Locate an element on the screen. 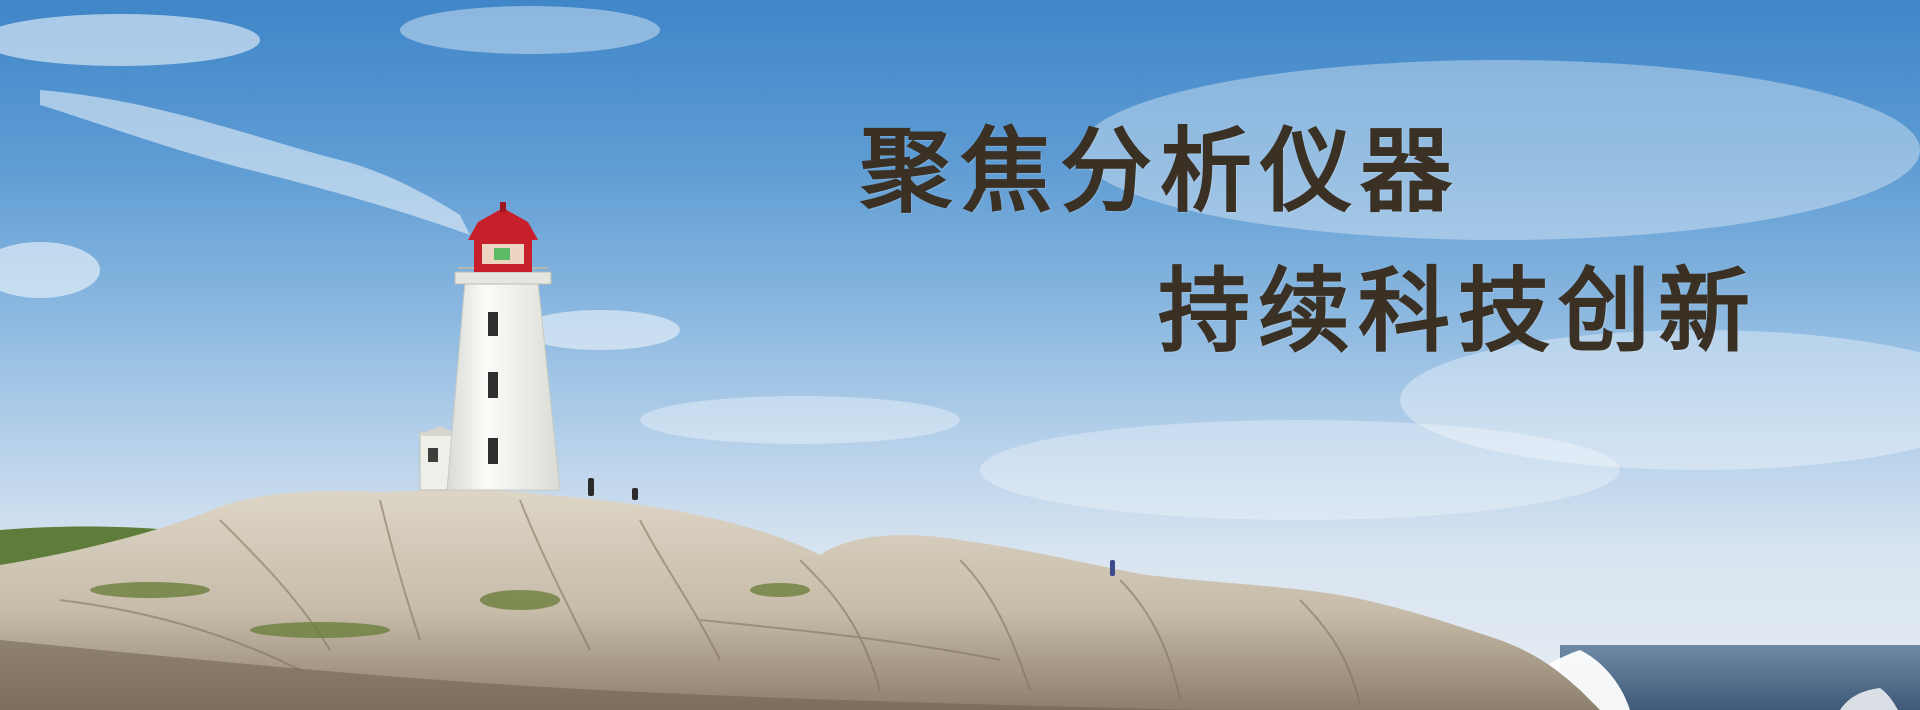 Image resolution: width=1920 pixels, height=710 pixels. moss is located at coordinates (450, 610).